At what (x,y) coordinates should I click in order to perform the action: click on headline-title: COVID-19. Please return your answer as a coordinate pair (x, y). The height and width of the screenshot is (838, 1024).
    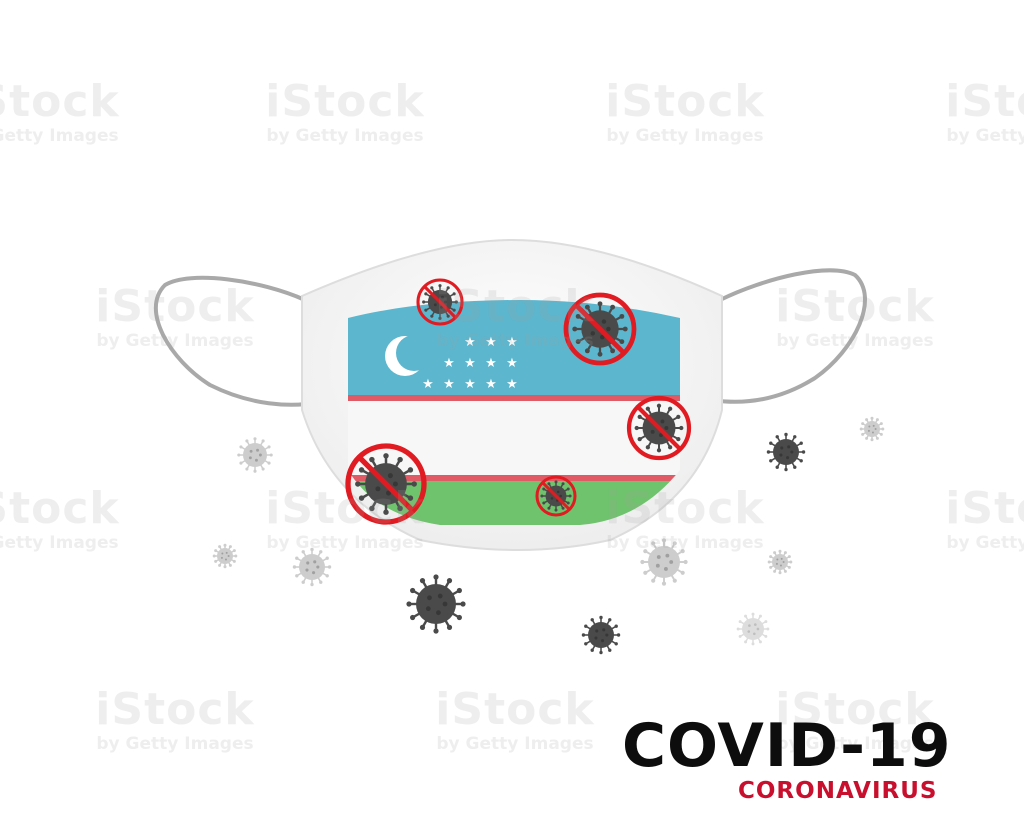
    Looking at the image, I should click on (787, 746).